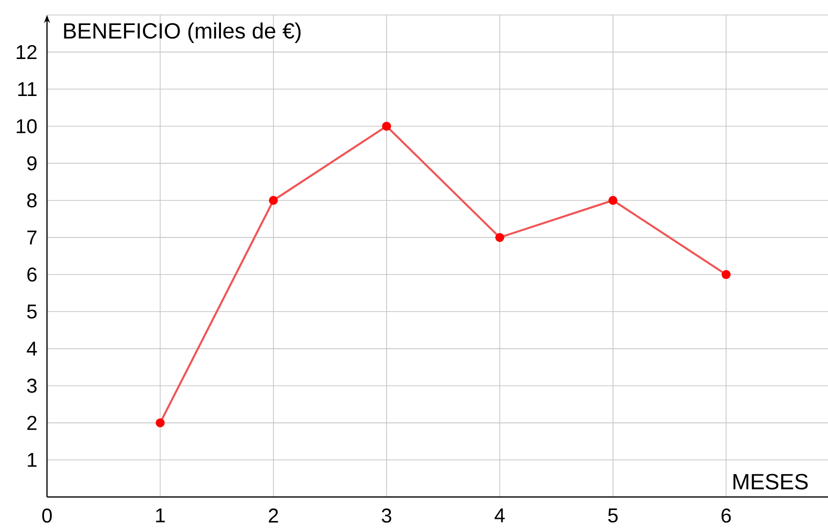 The image size is (828, 530). Describe the element at coordinates (160, 515) in the screenshot. I see `x-tick-label: 1` at that location.